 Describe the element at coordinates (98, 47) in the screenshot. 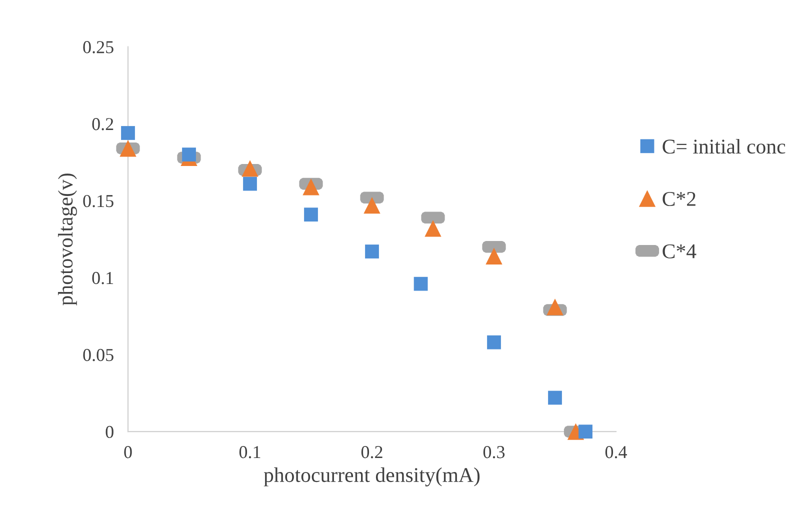

I see `y-tick-label: 0.25` at that location.